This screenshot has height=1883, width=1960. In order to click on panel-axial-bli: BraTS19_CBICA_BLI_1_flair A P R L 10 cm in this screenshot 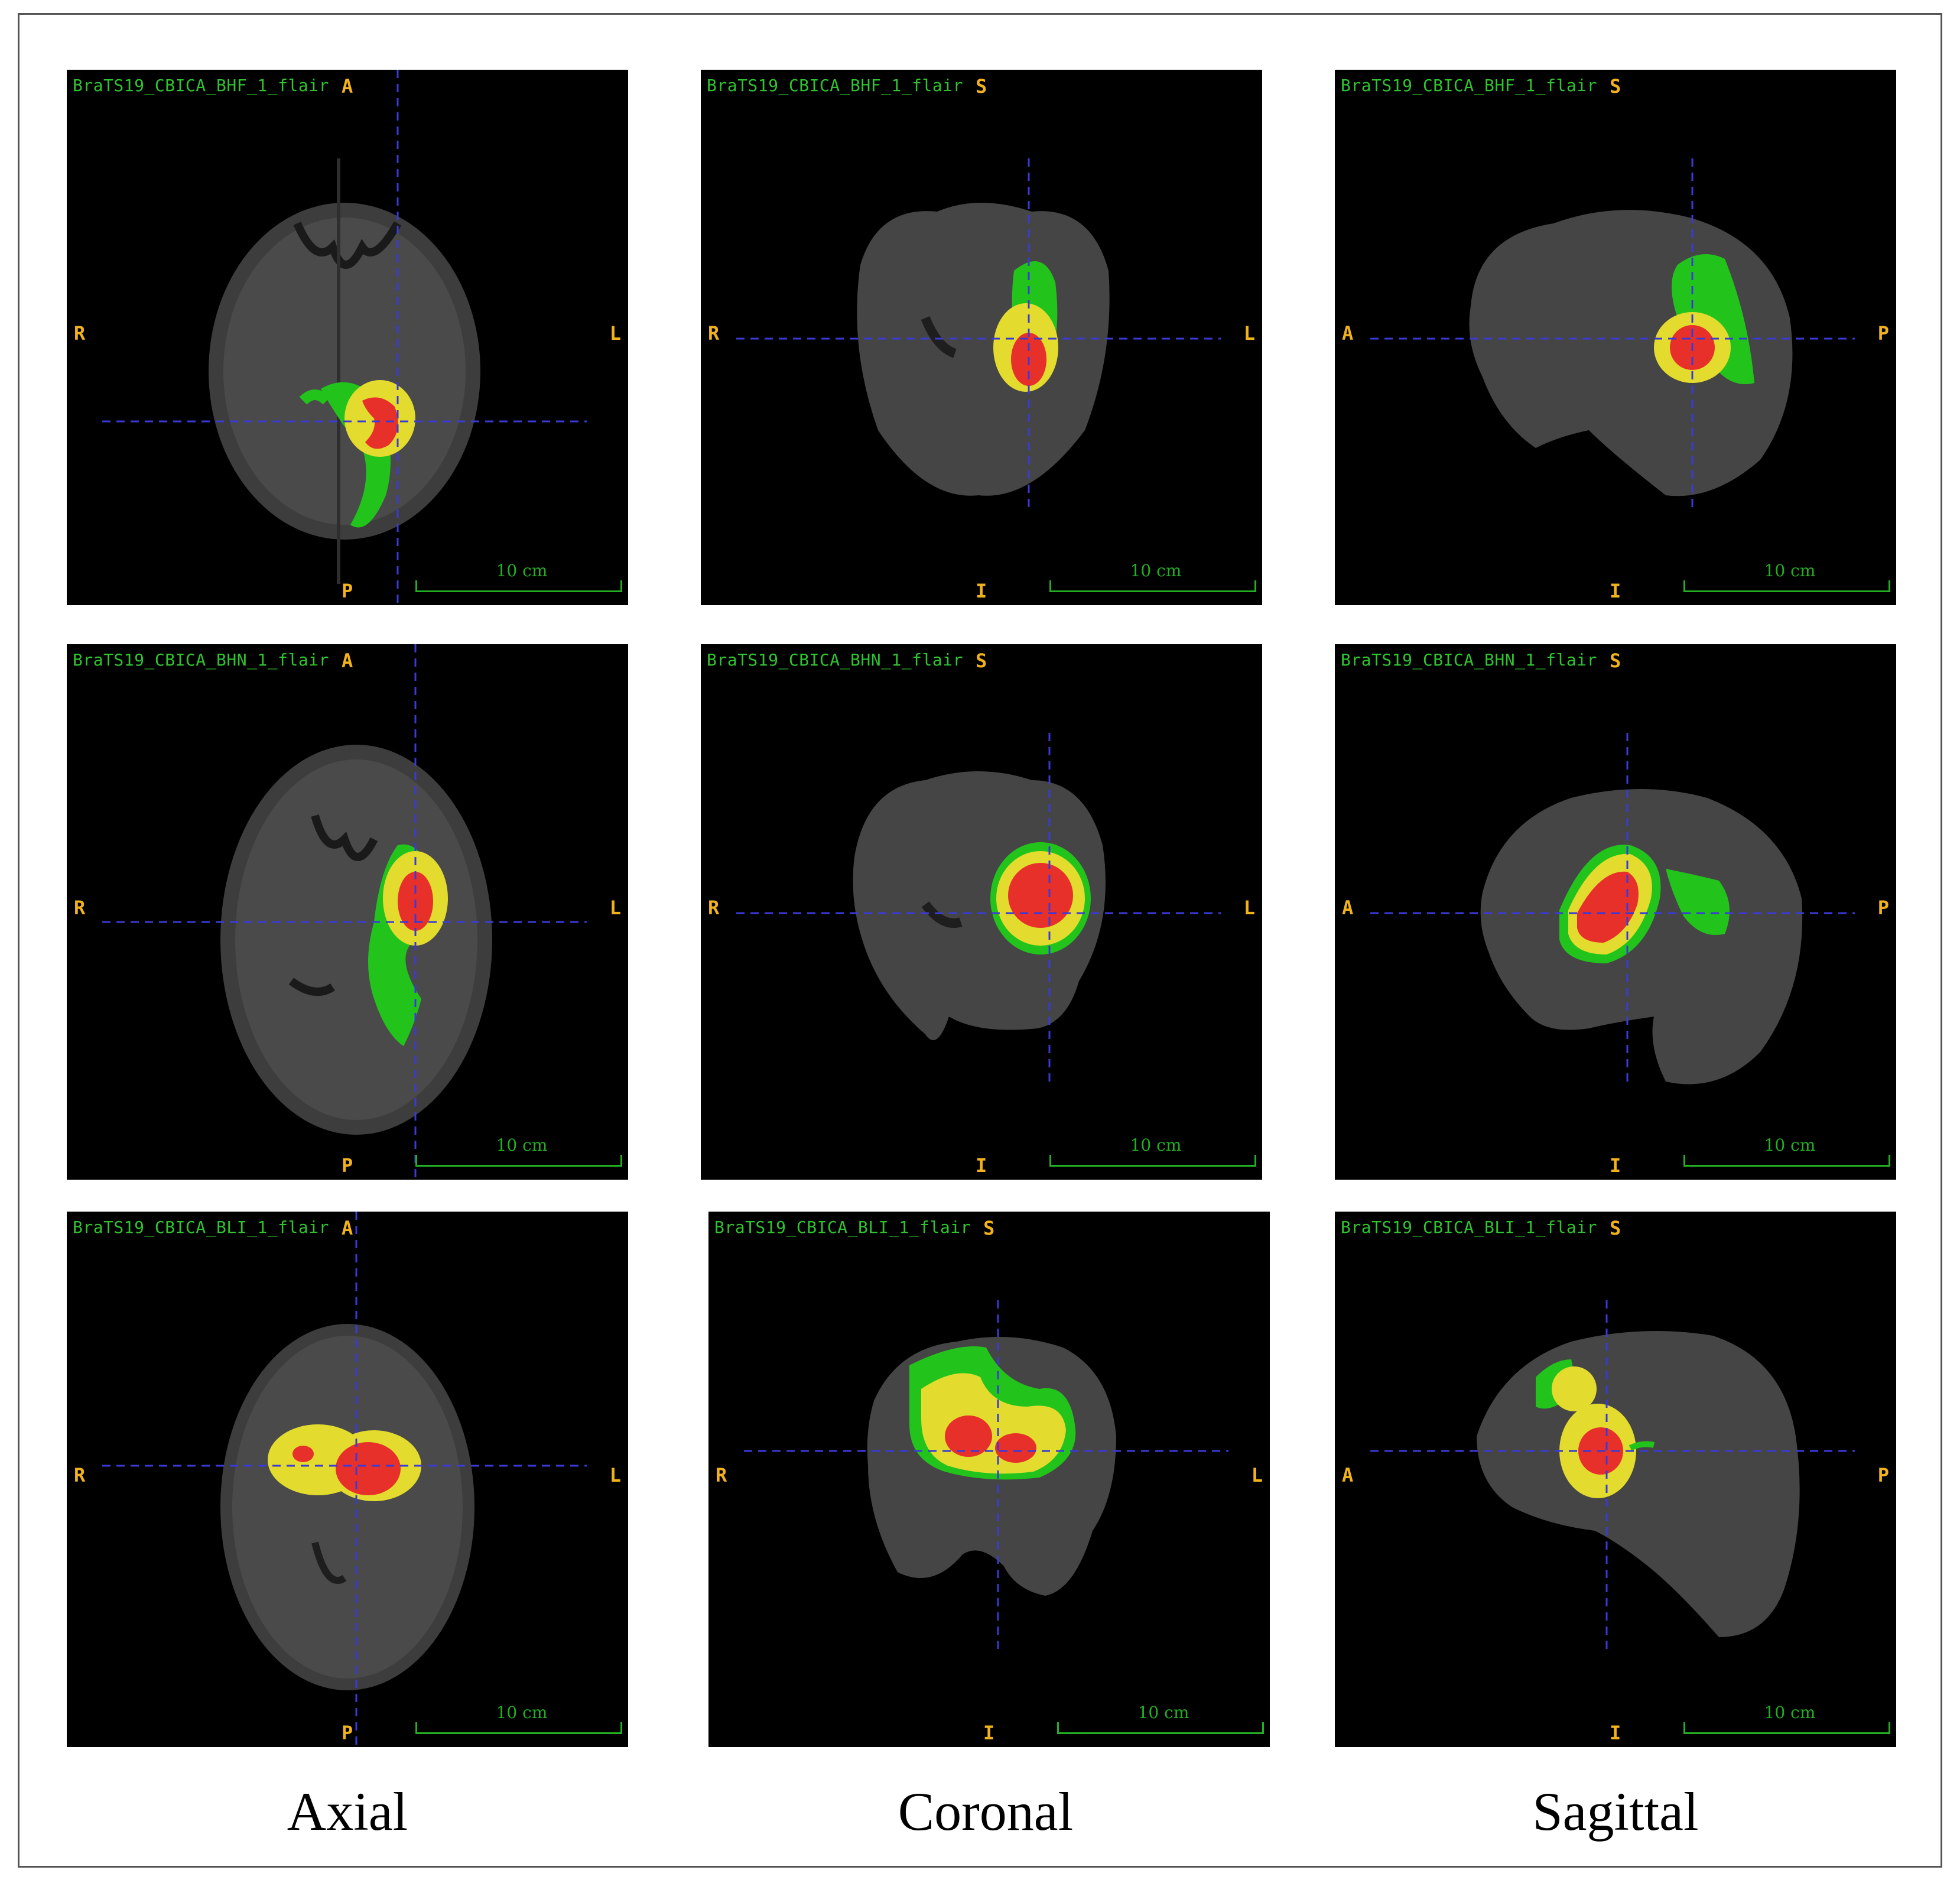, I will do `click(347, 1479)`.